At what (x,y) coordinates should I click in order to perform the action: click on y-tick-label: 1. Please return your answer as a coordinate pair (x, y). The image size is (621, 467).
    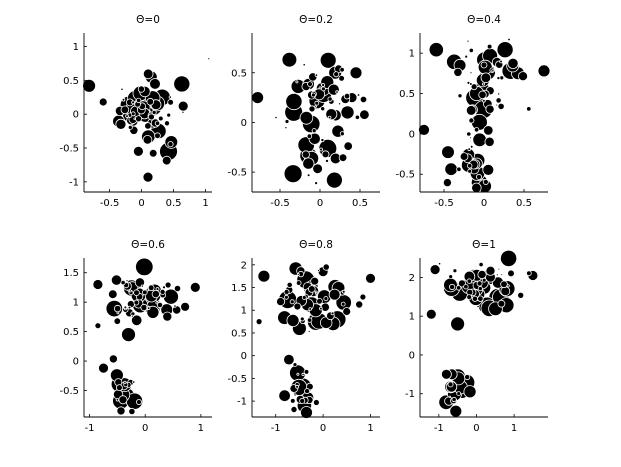
    Looking at the image, I should click on (412, 54).